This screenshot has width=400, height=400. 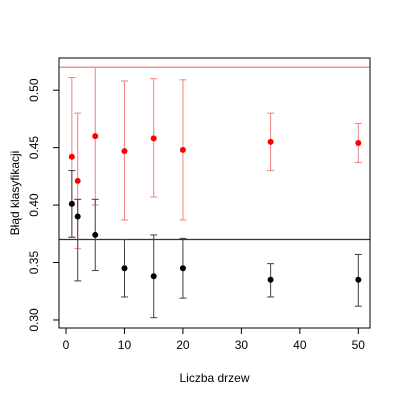 What do you see at coordinates (214, 378) in the screenshot?
I see `x-axis-title: Liczba drzew` at bounding box center [214, 378].